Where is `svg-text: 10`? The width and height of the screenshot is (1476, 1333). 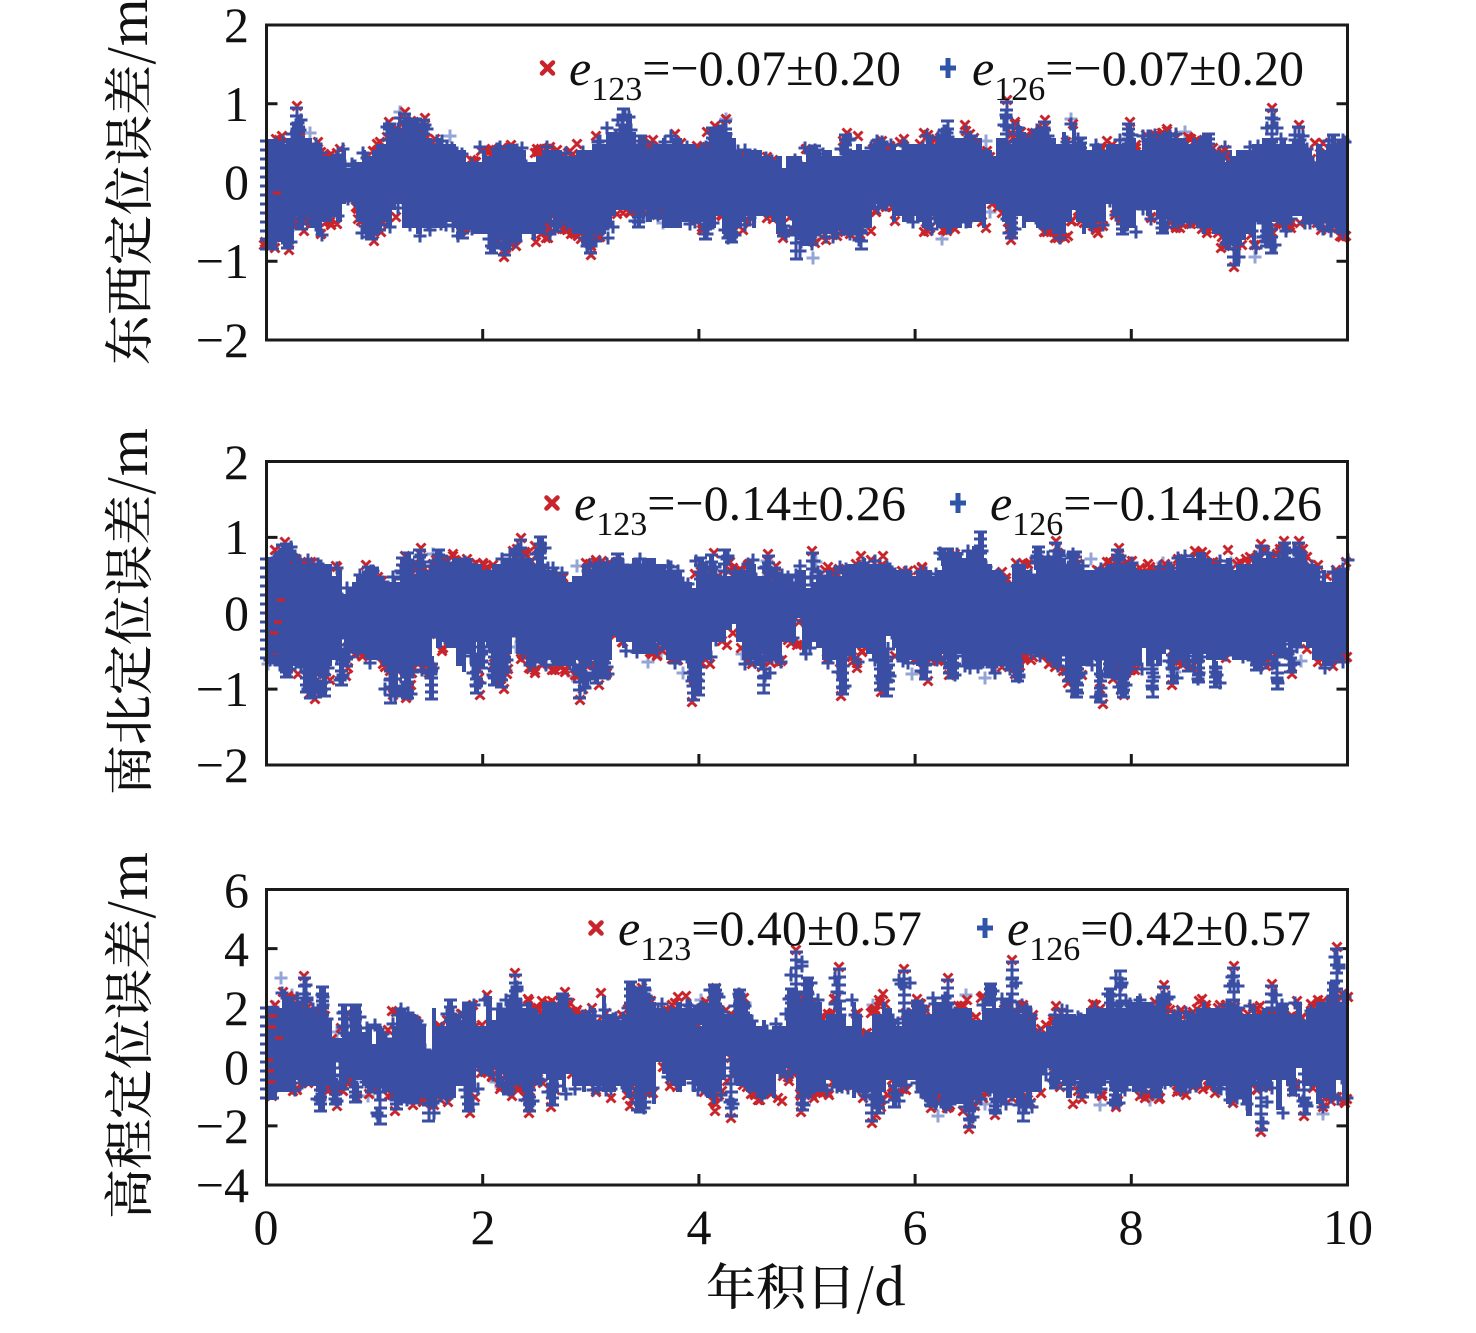 svg-text: 10 is located at coordinates (1348, 1227).